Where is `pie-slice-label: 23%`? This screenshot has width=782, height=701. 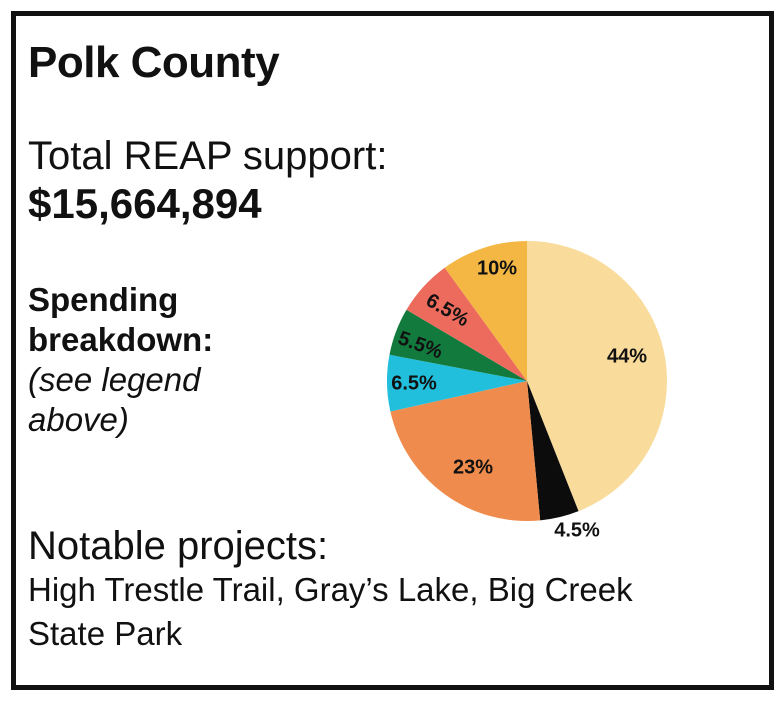
pie-slice-label: 23% is located at coordinates (473, 467).